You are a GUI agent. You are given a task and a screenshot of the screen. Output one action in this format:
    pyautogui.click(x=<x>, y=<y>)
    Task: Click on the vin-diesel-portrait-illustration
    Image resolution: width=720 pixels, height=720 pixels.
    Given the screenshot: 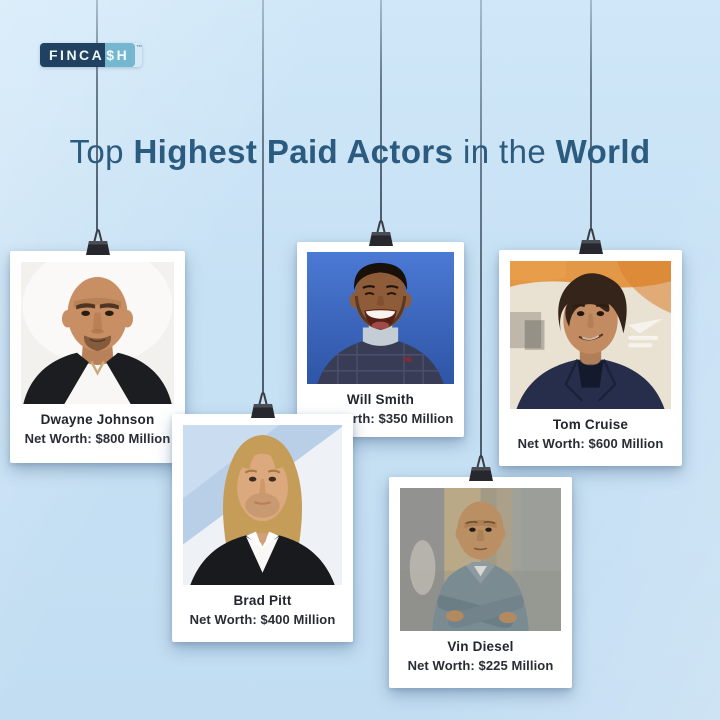 What is the action you would take?
    pyautogui.click(x=480, y=559)
    